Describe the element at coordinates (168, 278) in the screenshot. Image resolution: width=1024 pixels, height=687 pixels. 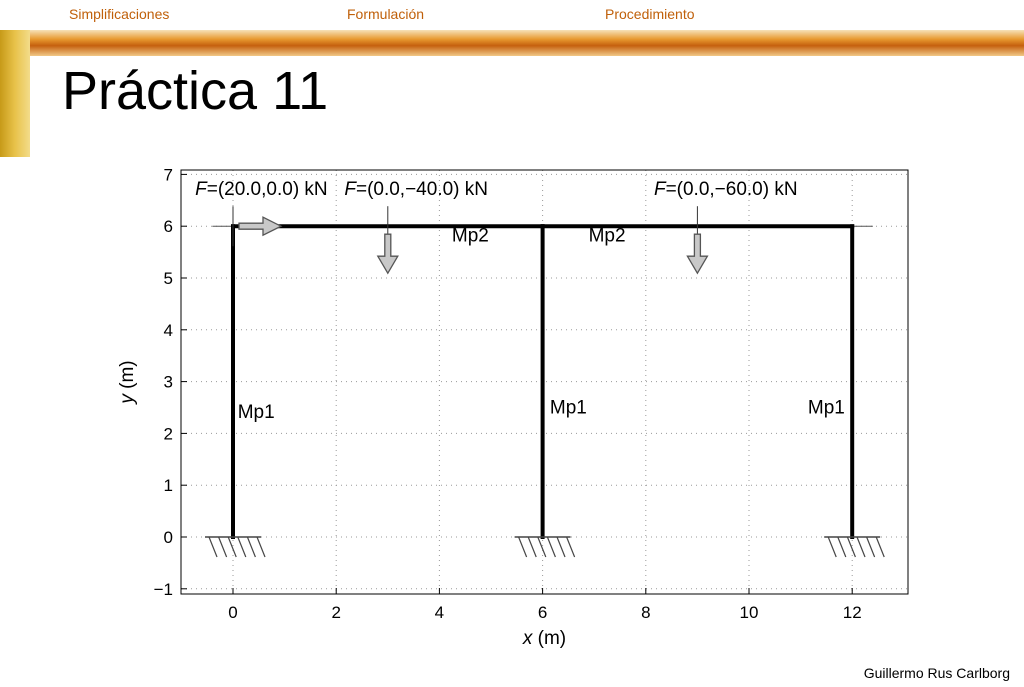
I see `y-tick-label: 5` at that location.